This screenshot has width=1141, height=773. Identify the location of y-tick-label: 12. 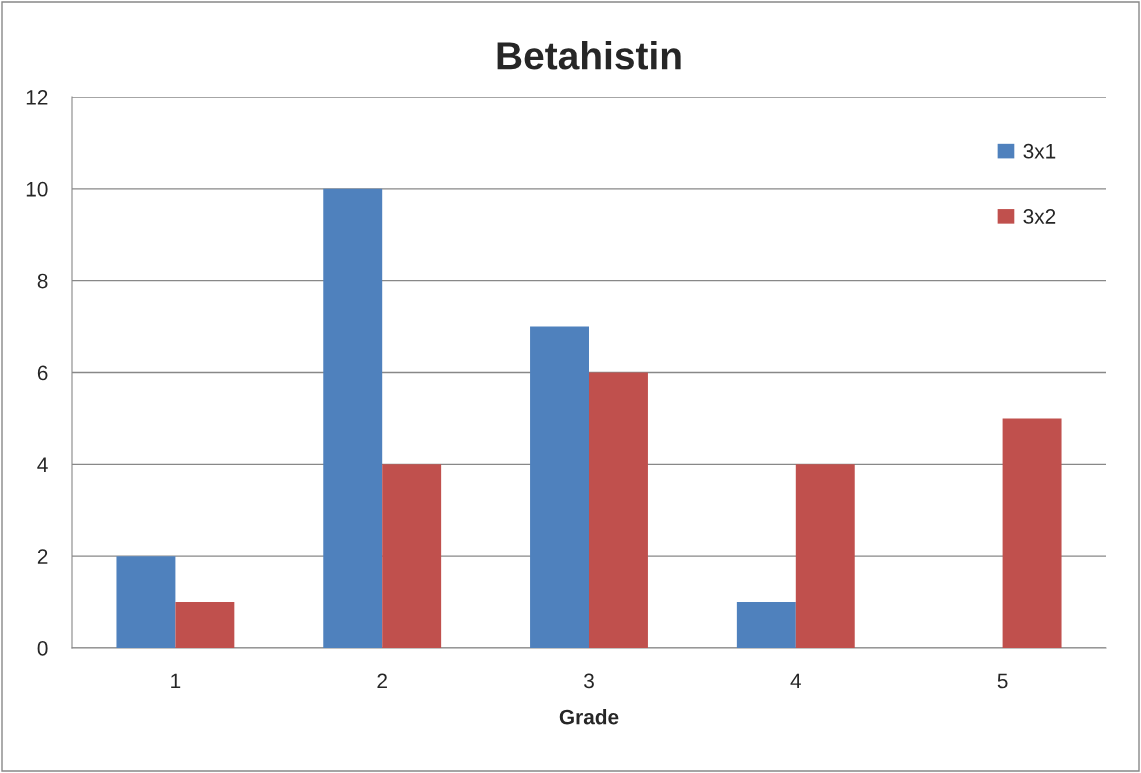
(37, 97).